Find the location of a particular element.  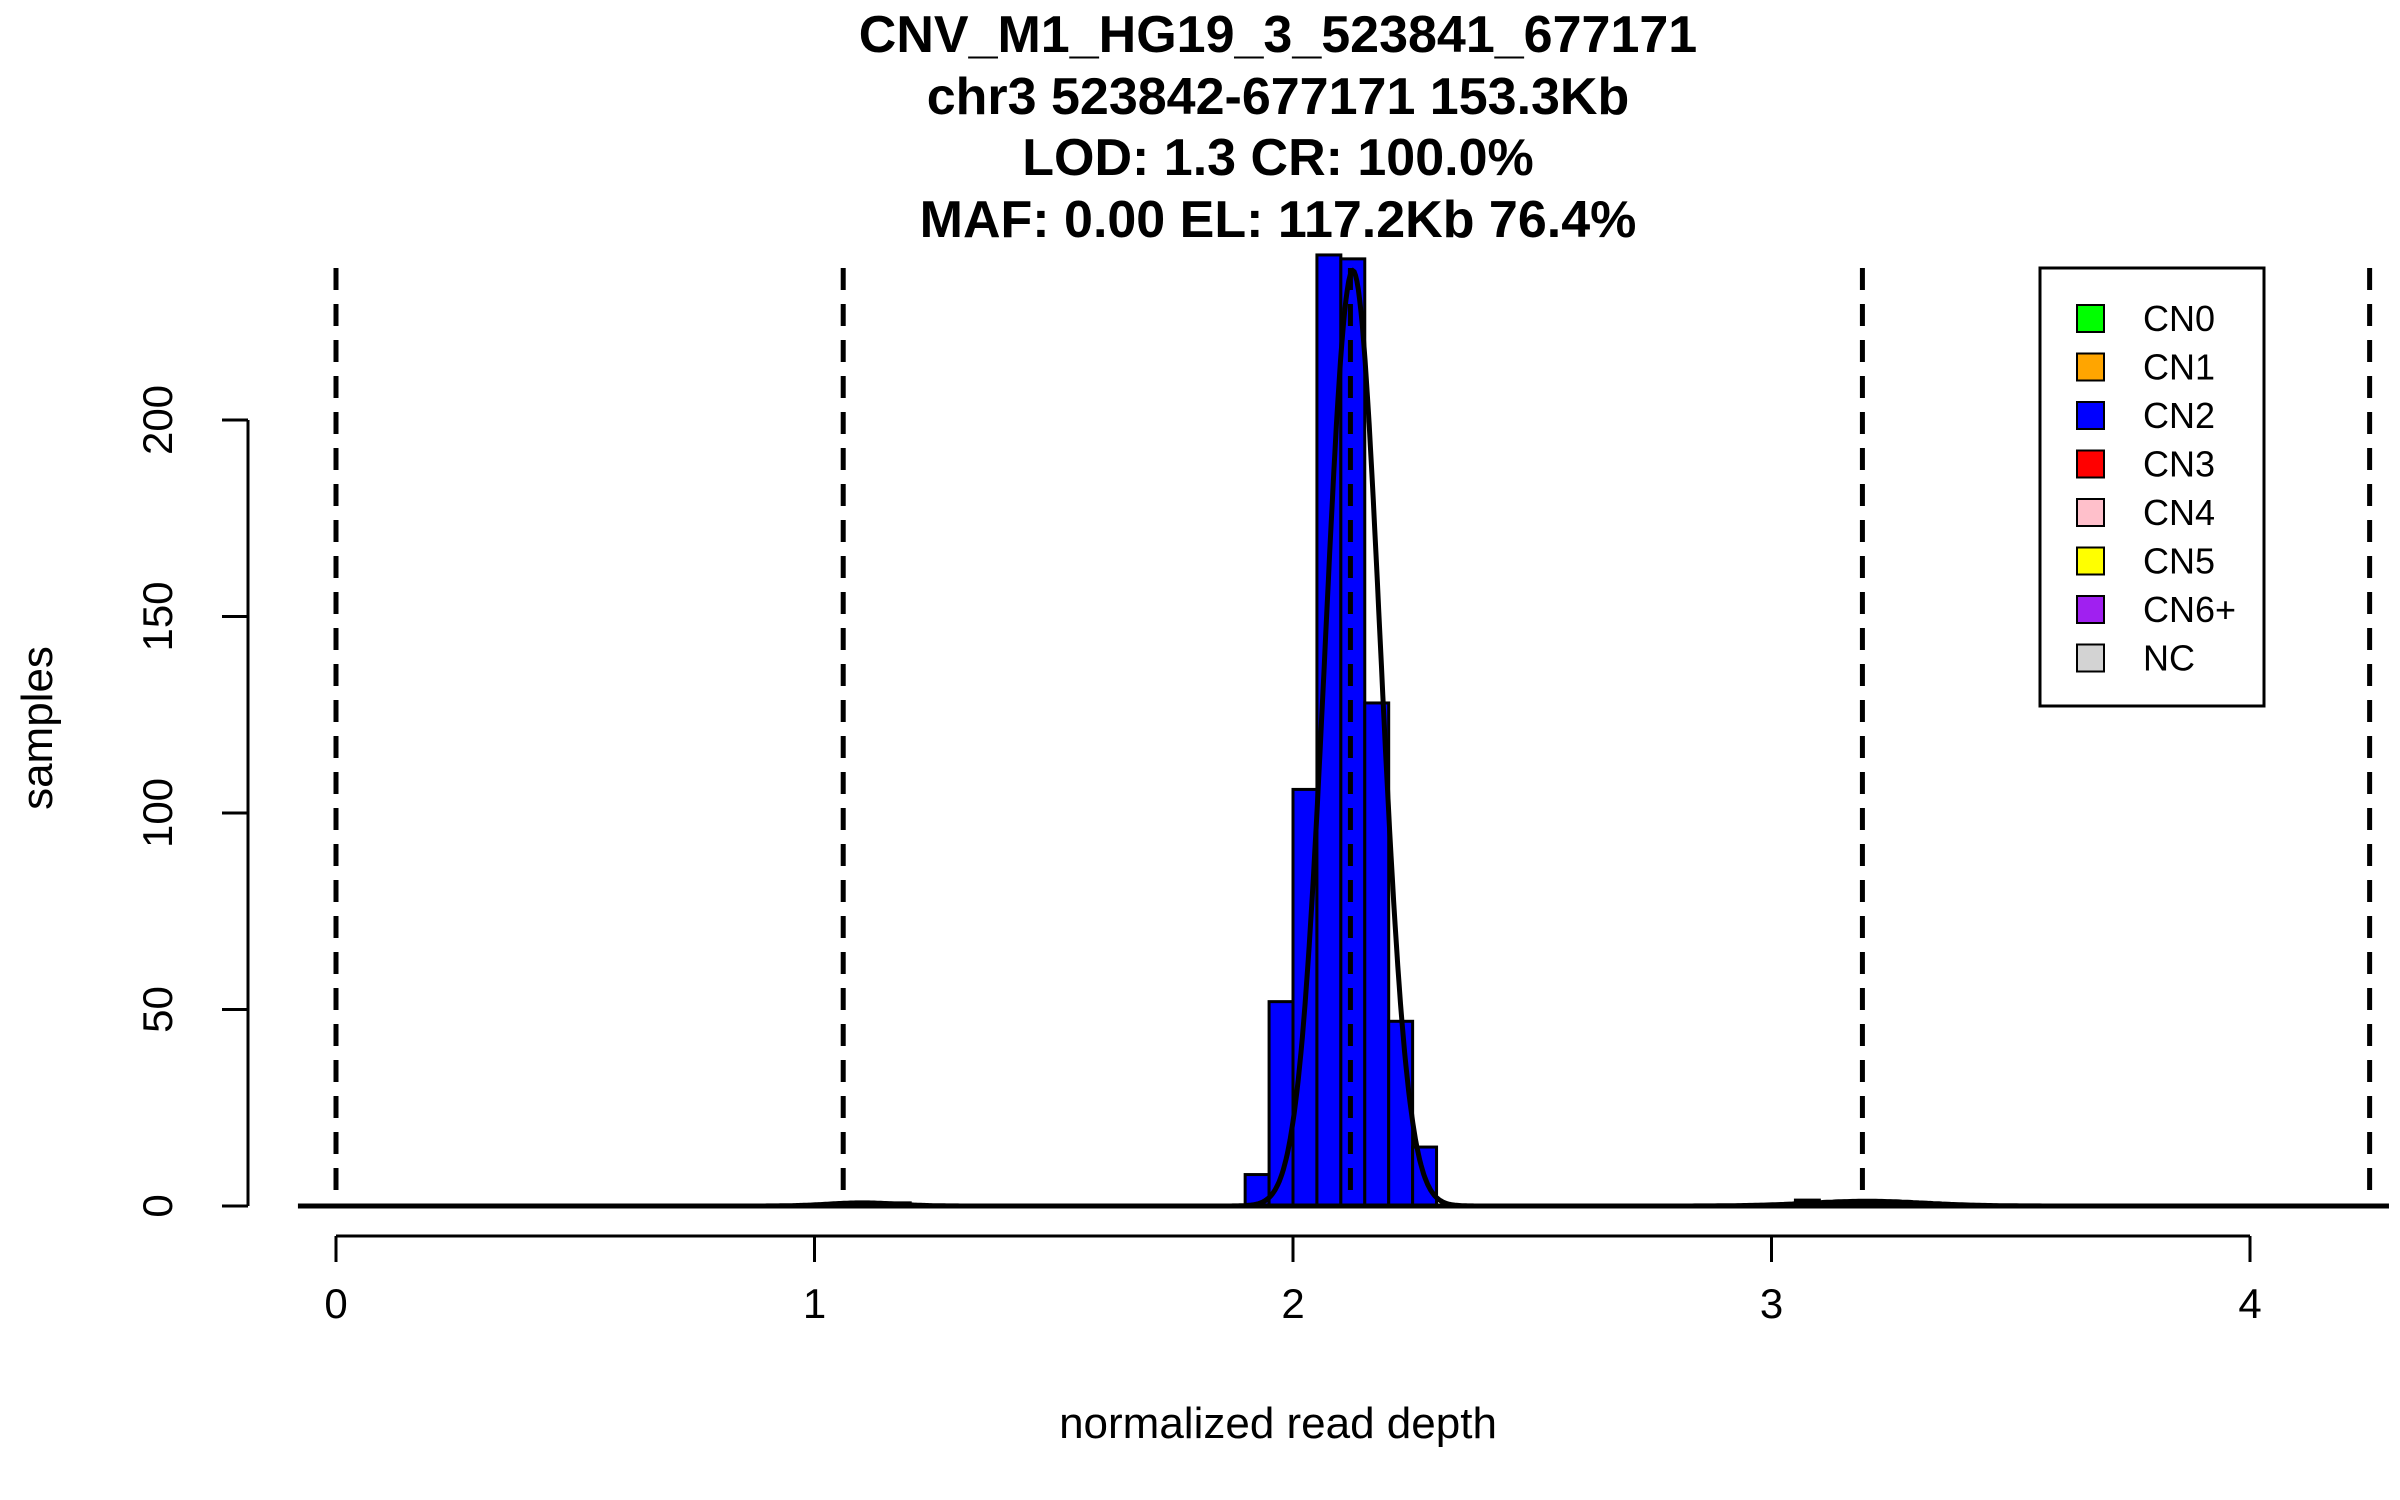

legend: CN0 CN1 CN2 CN3 CN4 CN5 CN6+ NC is located at coordinates (2152, 487).